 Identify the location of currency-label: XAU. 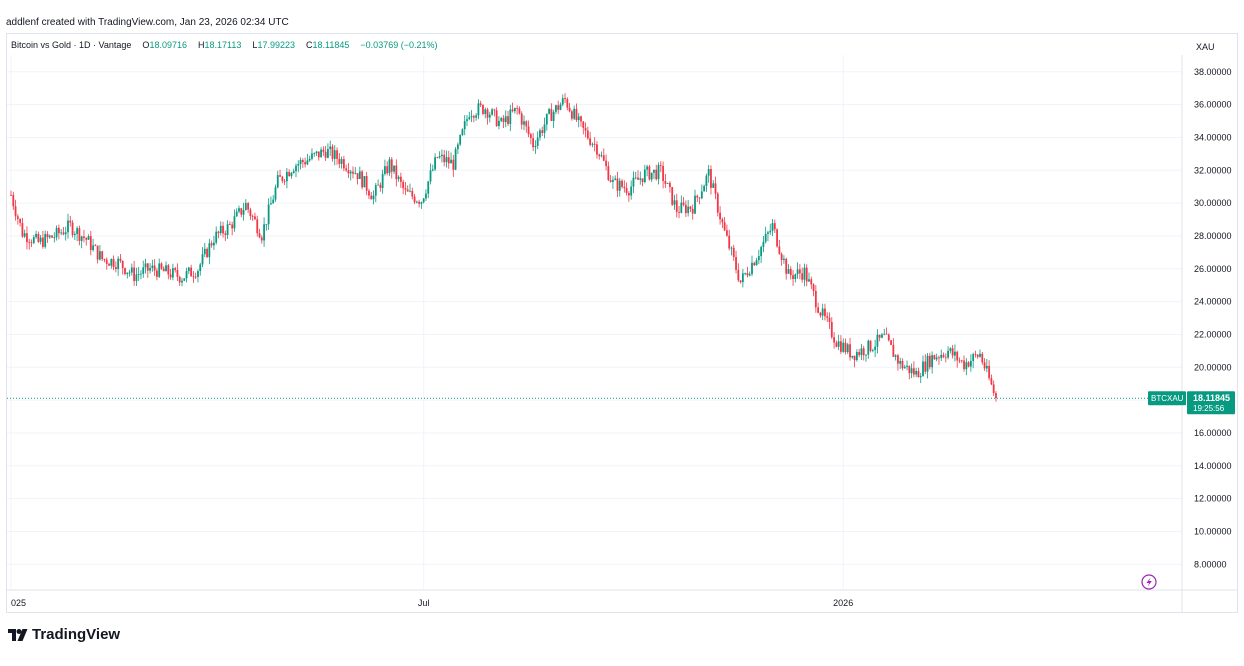
(1205, 47).